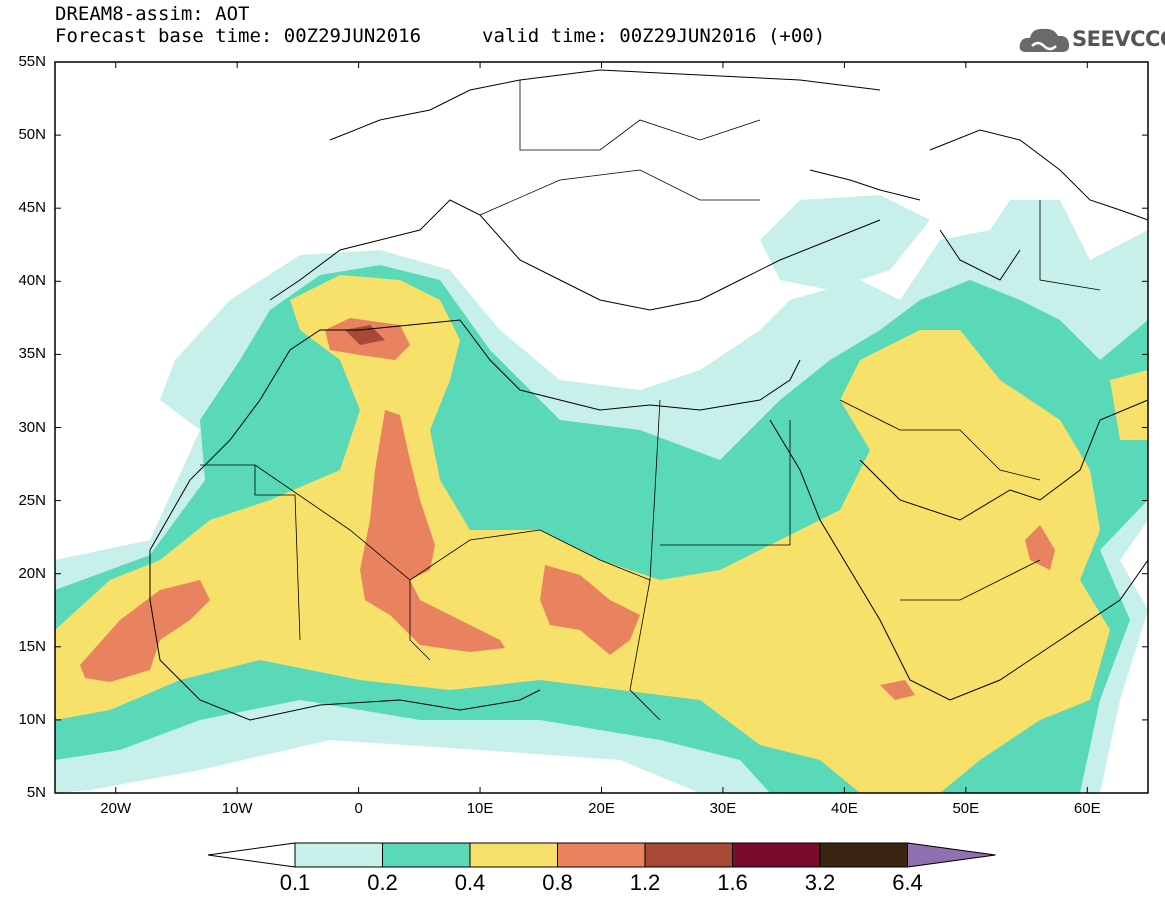 This screenshot has height=905, width=1165. Describe the element at coordinates (32, 573) in the screenshot. I see `lat-label: 20N` at that location.